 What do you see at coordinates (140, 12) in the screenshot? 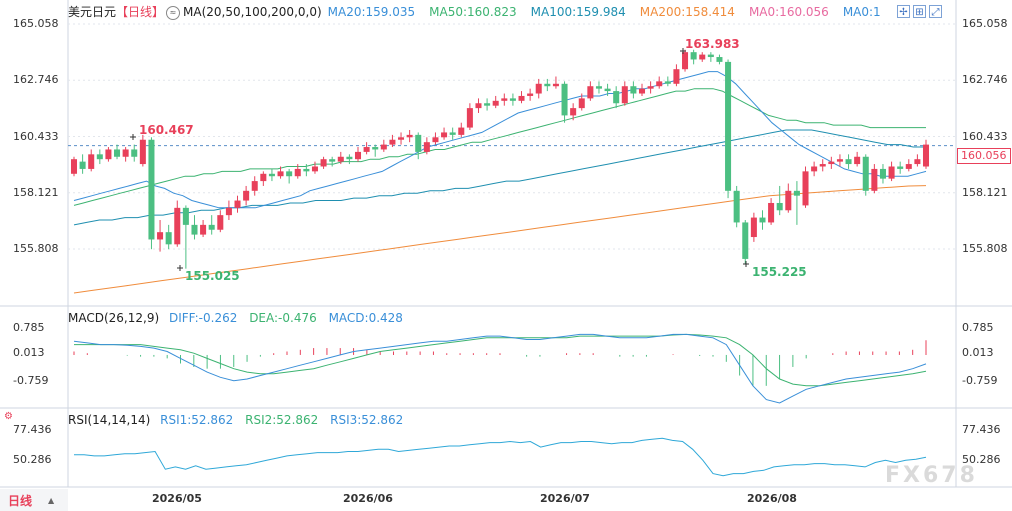
I see `period-label: 【日线】` at bounding box center [140, 12].